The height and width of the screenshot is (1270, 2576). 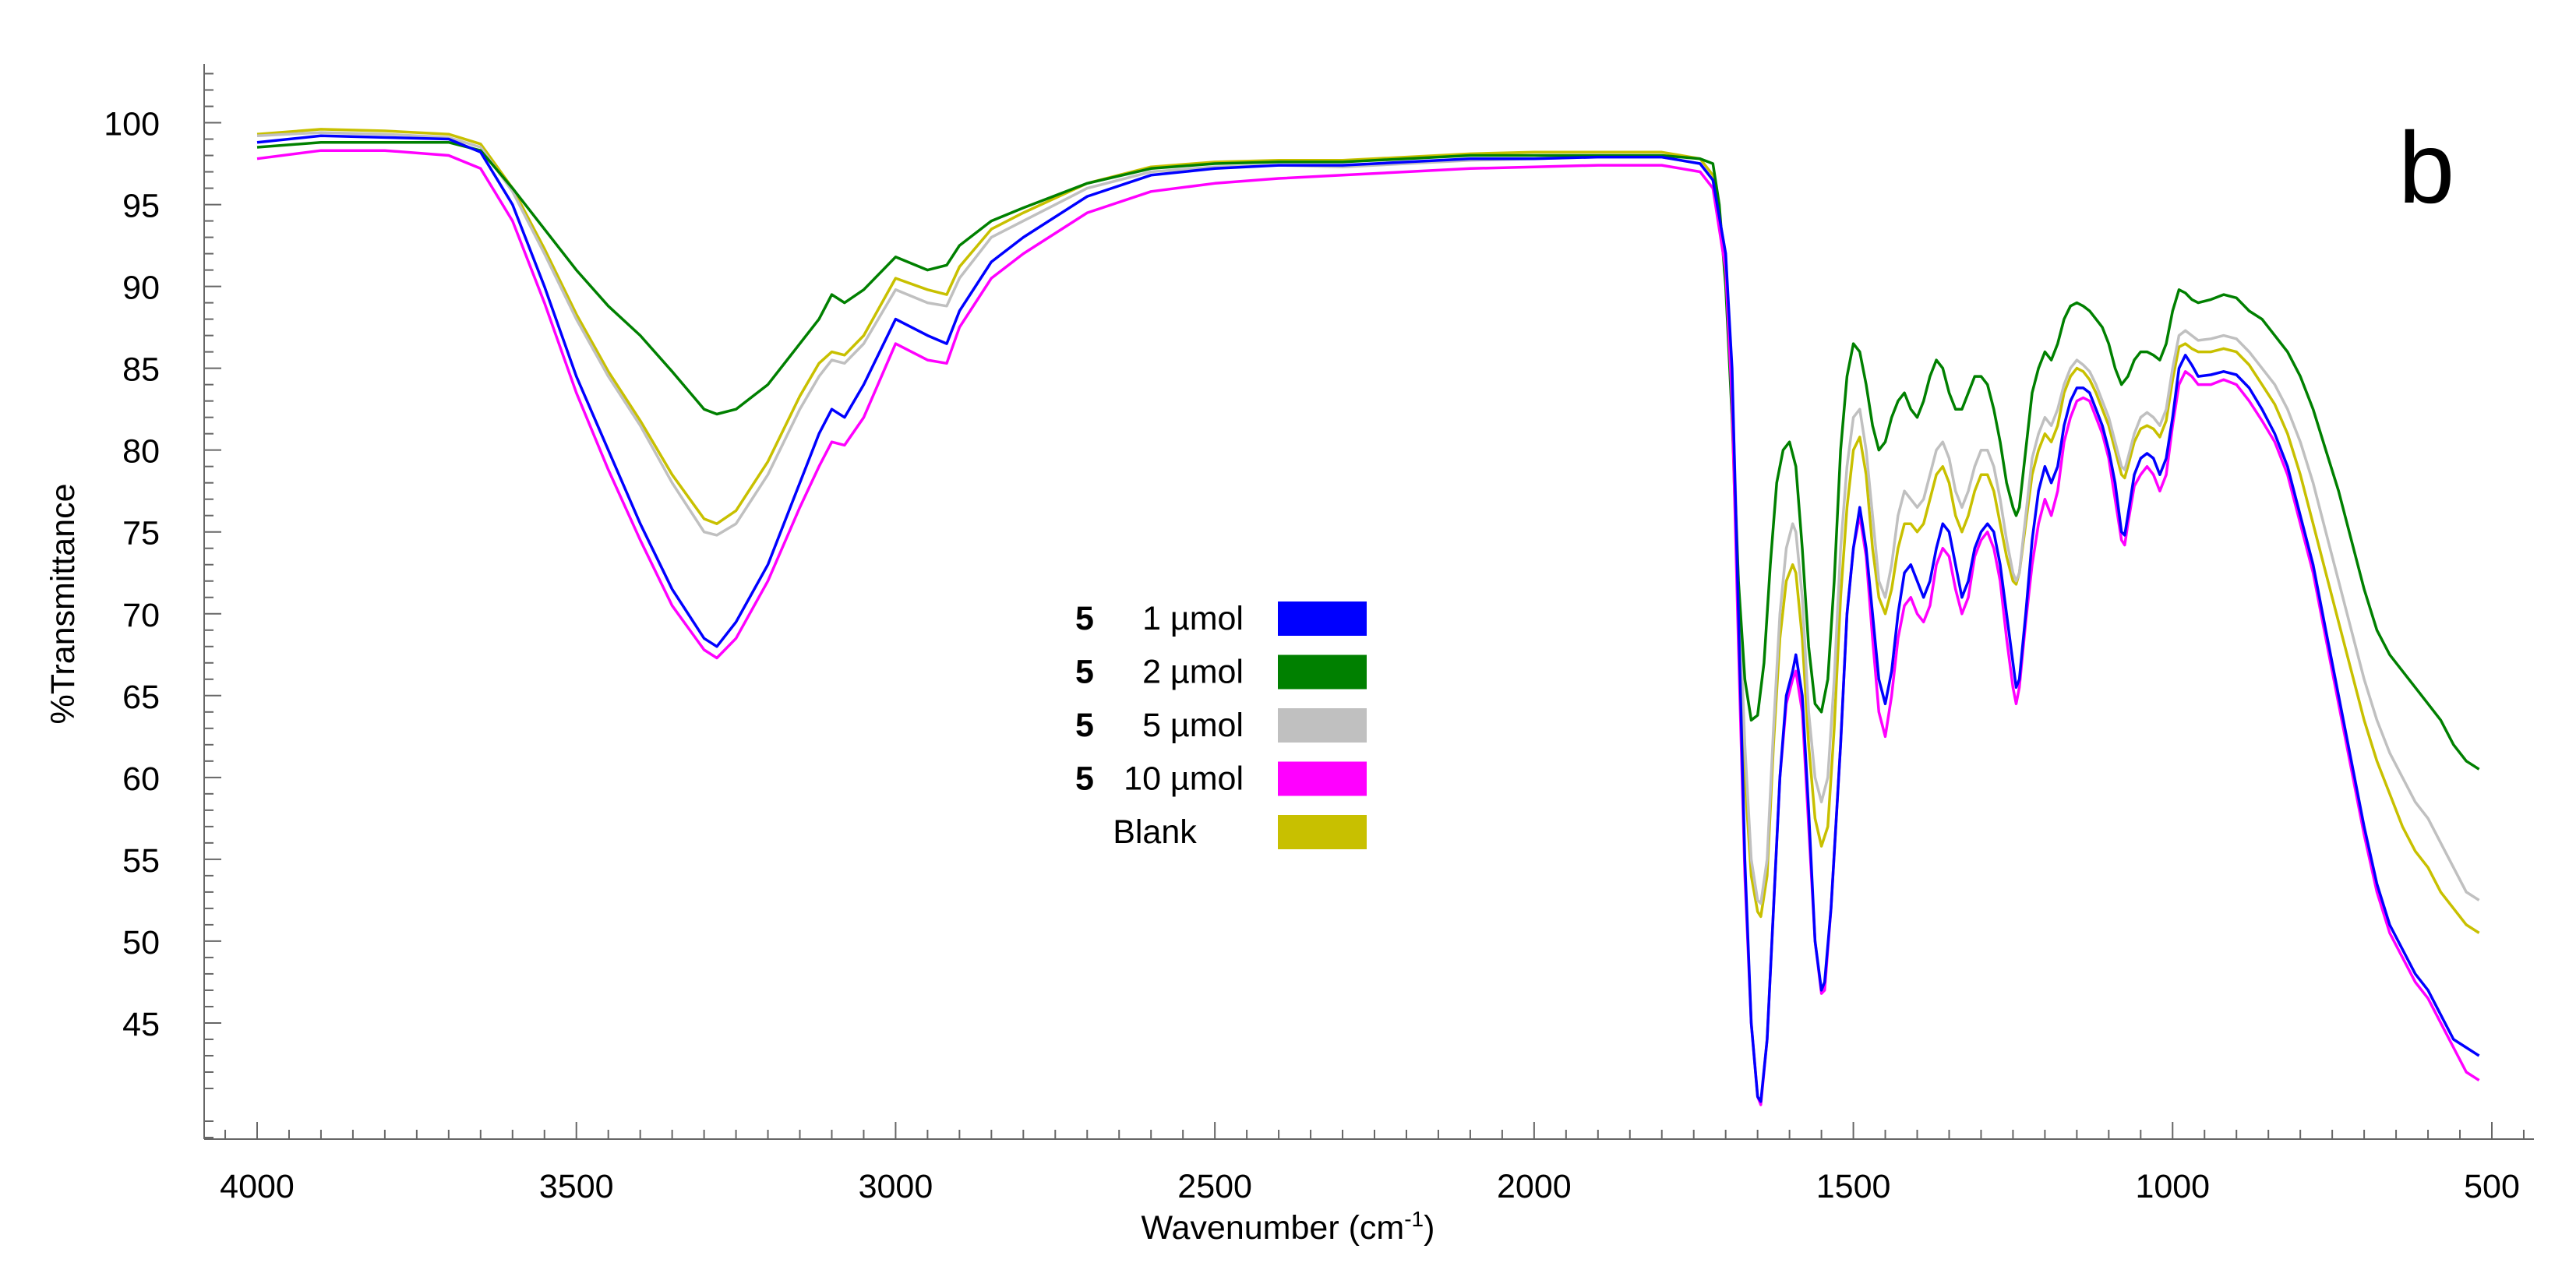 I want to click on panel-label: b, so click(x=2426, y=167).